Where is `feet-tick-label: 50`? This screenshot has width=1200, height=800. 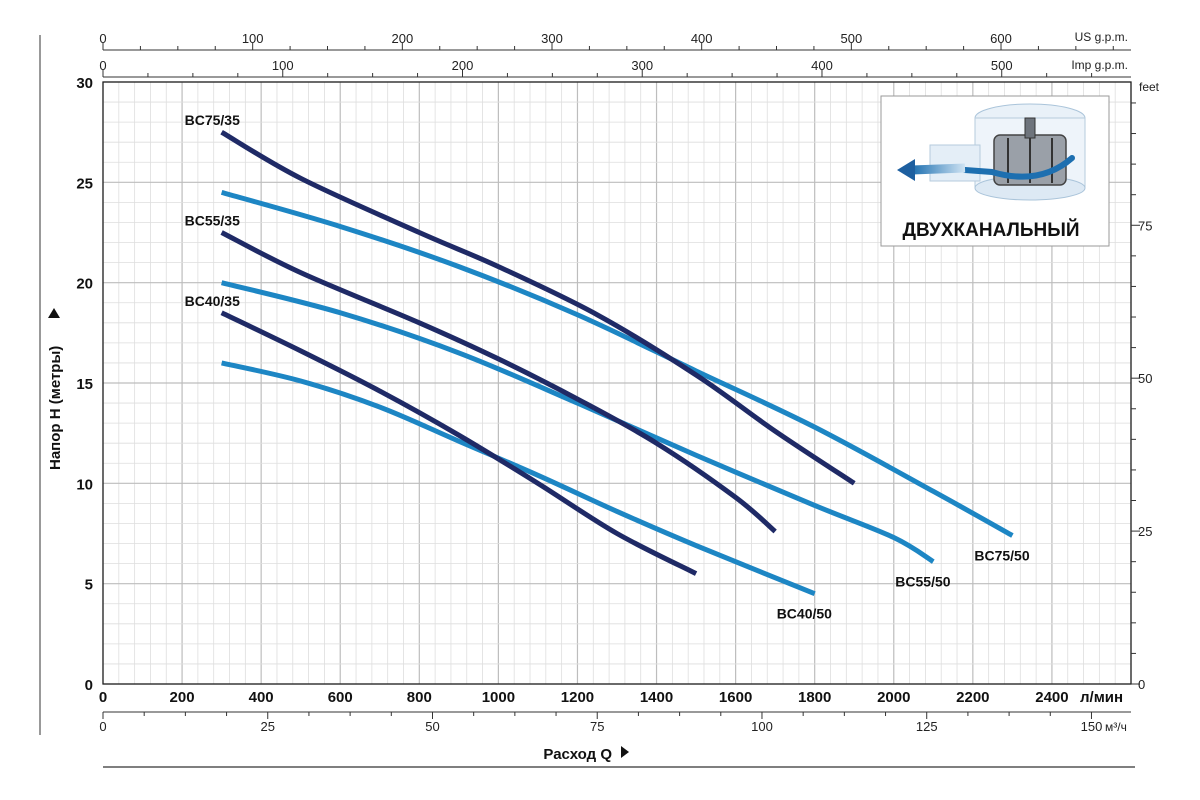
feet-tick-label: 50 is located at coordinates (1145, 378).